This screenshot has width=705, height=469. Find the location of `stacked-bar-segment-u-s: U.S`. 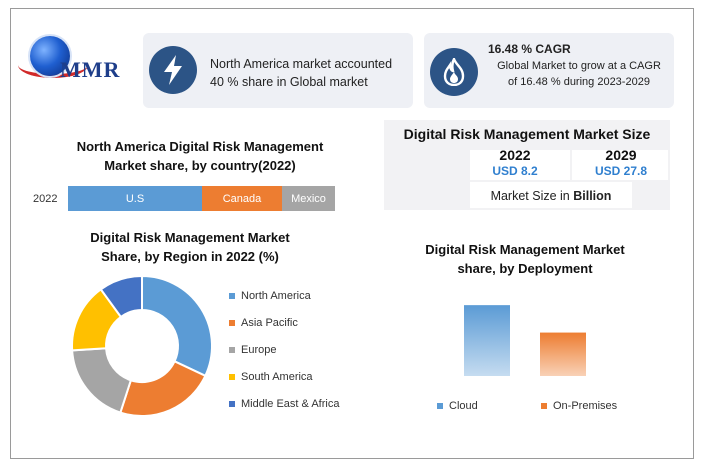

stacked-bar-segment-u-s: U.S is located at coordinates (135, 198).